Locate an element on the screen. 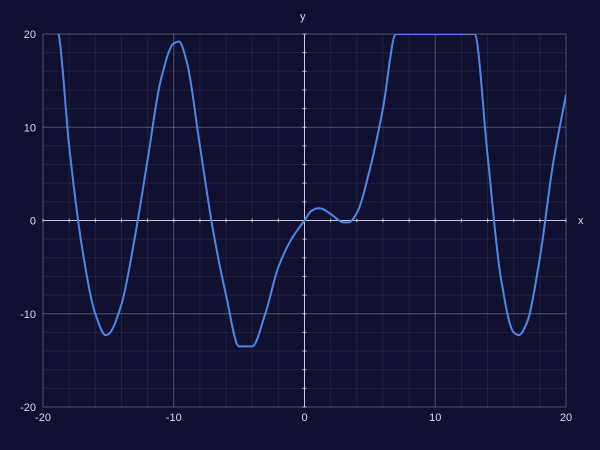 Image resolution: width=600 pixels, height=450 pixels. y-tick-label: 10 is located at coordinates (30, 128).